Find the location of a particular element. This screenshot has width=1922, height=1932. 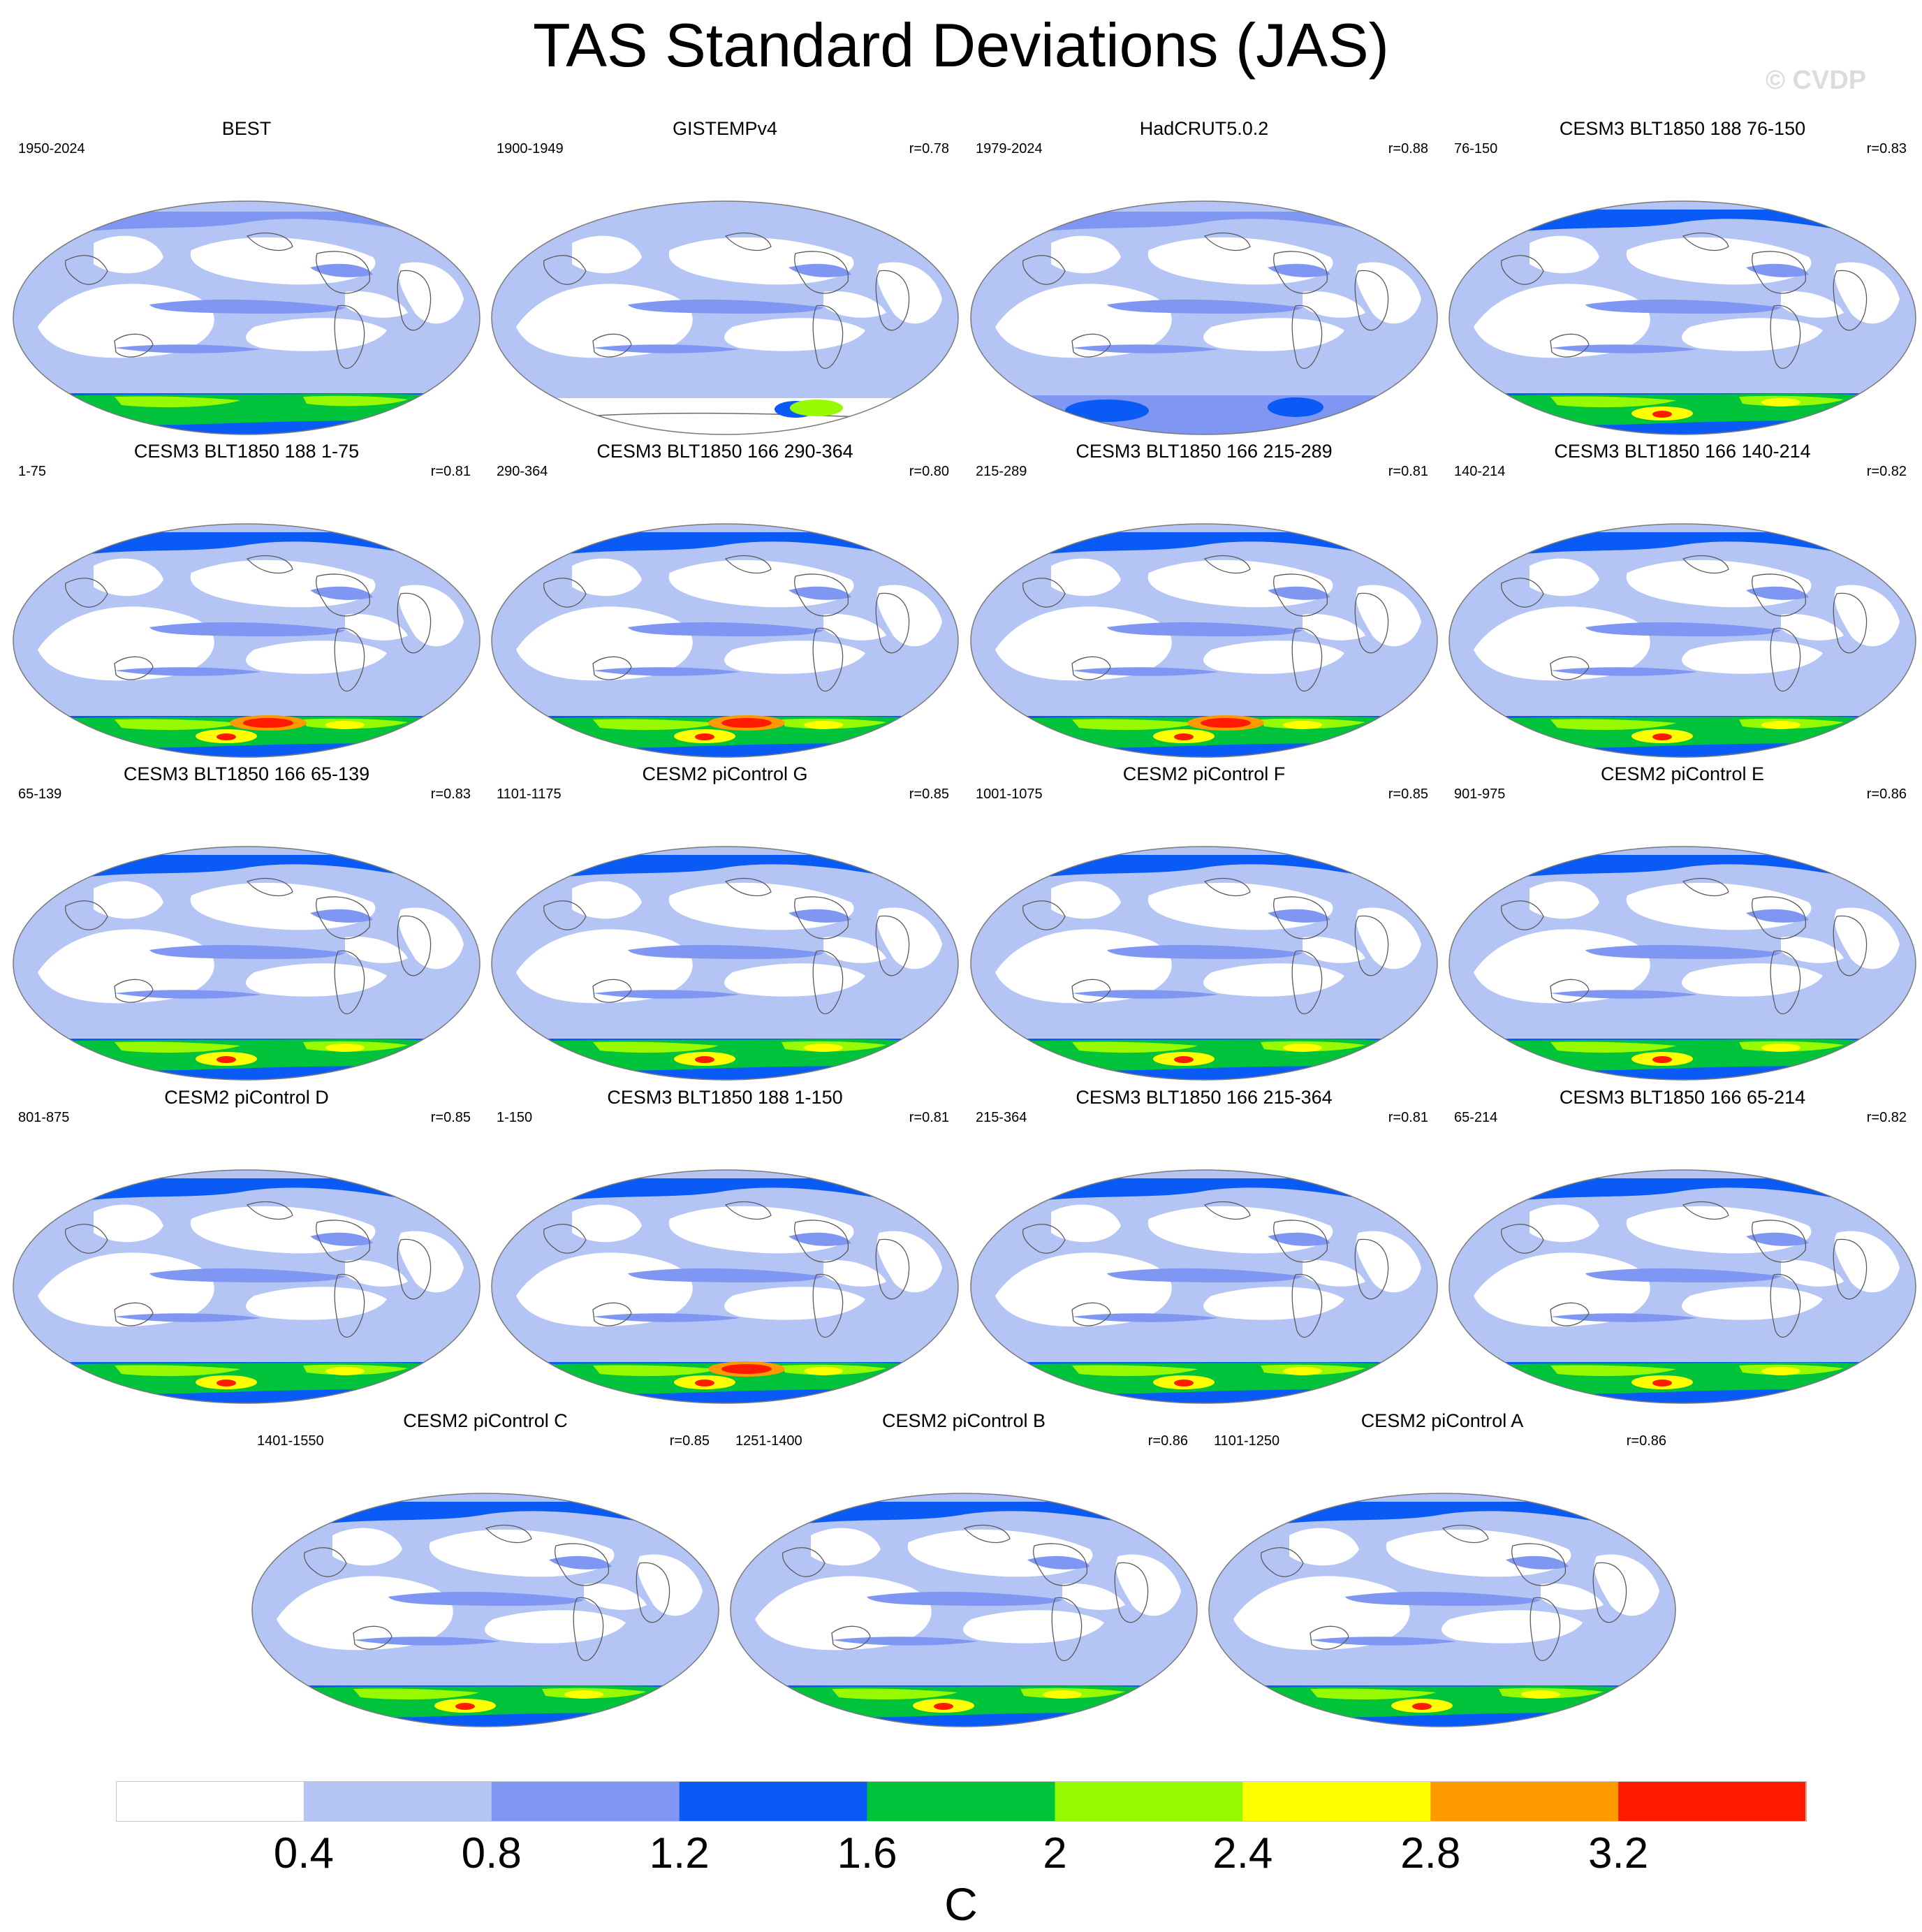

panel-correlation: r=0.85 is located at coordinates (689, 1441).